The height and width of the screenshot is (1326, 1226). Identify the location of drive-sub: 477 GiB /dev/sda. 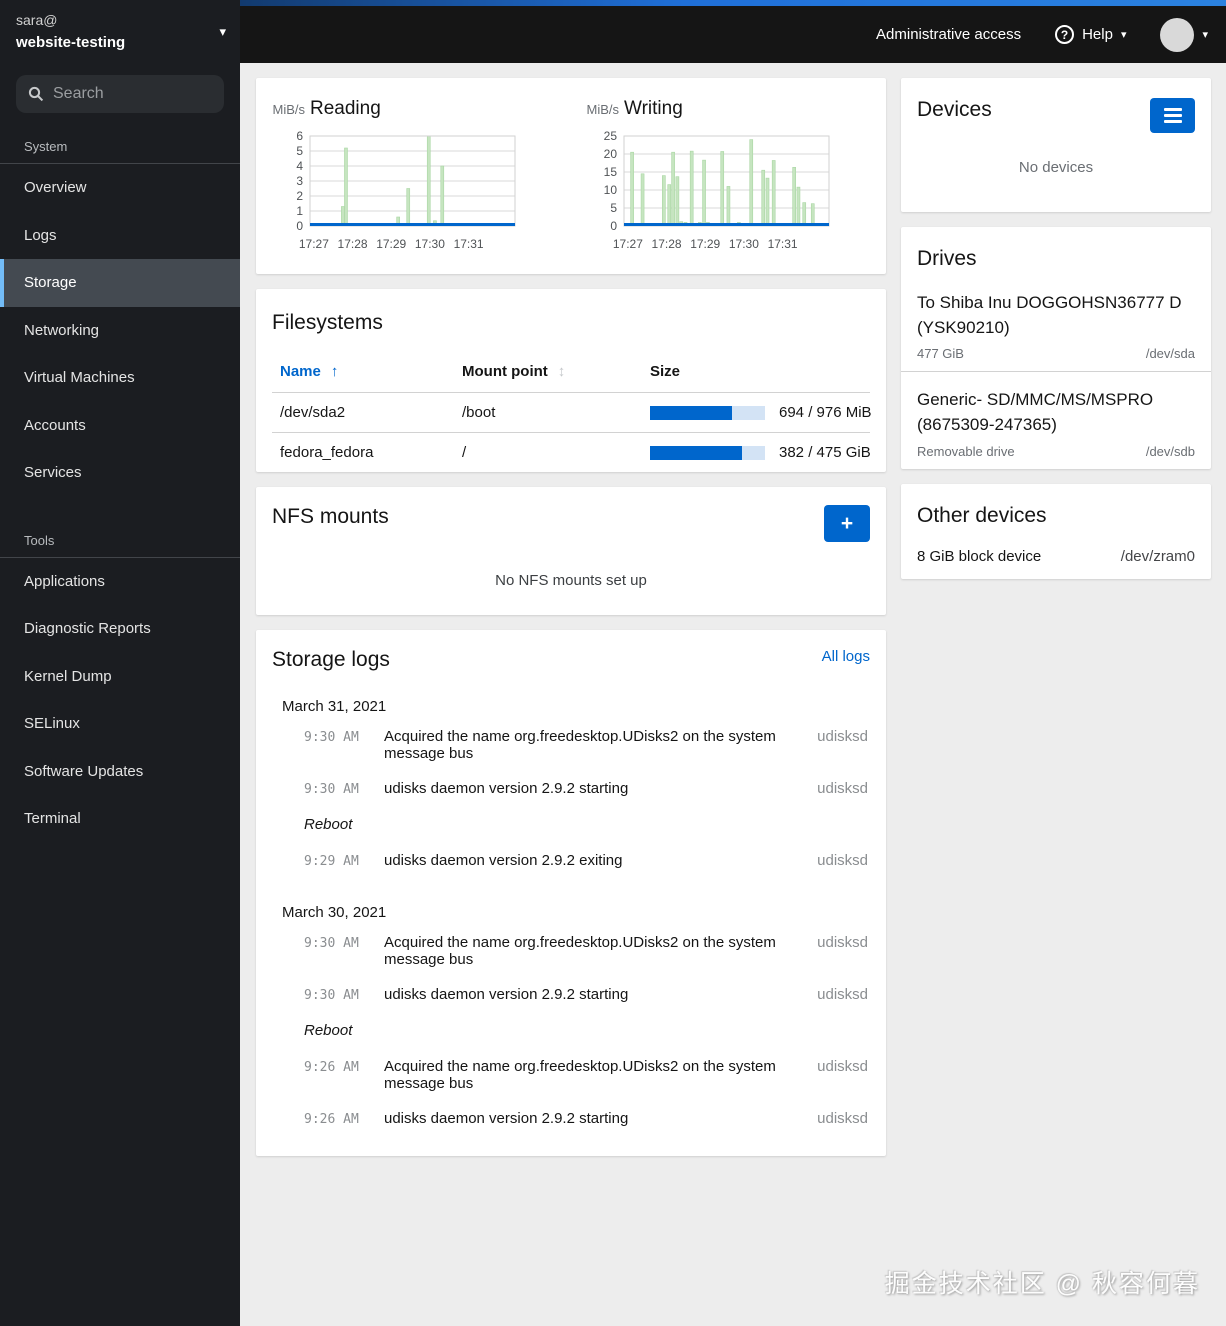
(1056, 353).